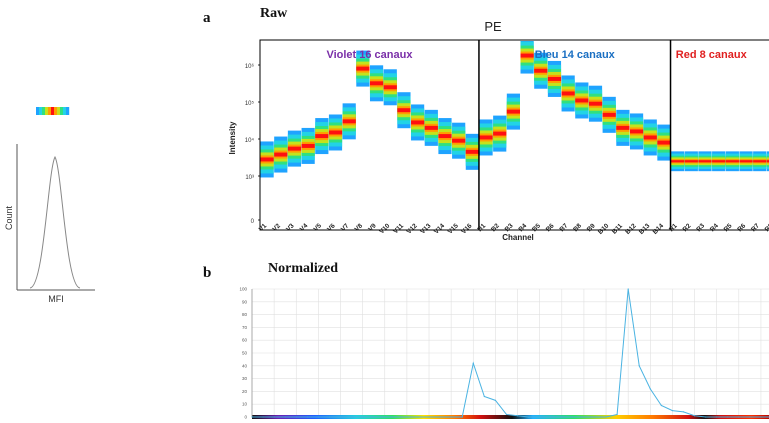 The image size is (769, 423). Describe the element at coordinates (659, 229) in the screenshot. I see `raw-x-tick-B14: B14` at that location.